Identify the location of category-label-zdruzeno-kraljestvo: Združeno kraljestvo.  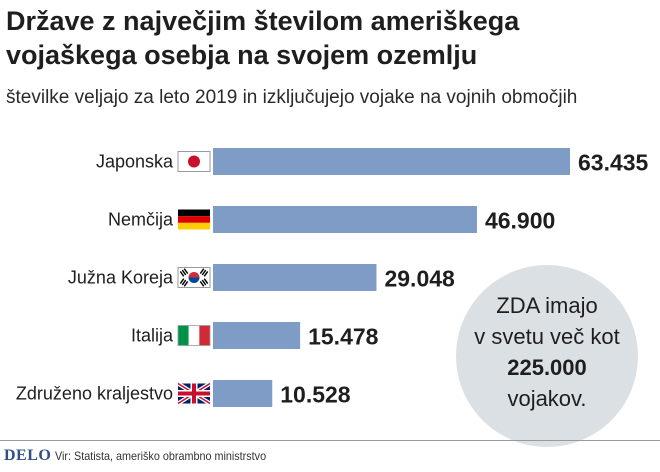
(94, 394).